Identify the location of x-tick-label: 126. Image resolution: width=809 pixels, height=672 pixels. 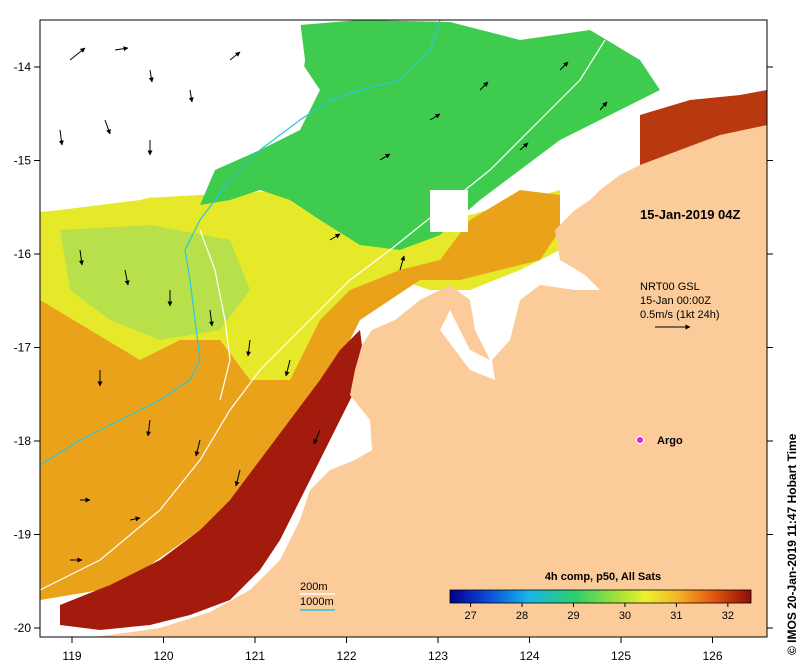
(712, 656).